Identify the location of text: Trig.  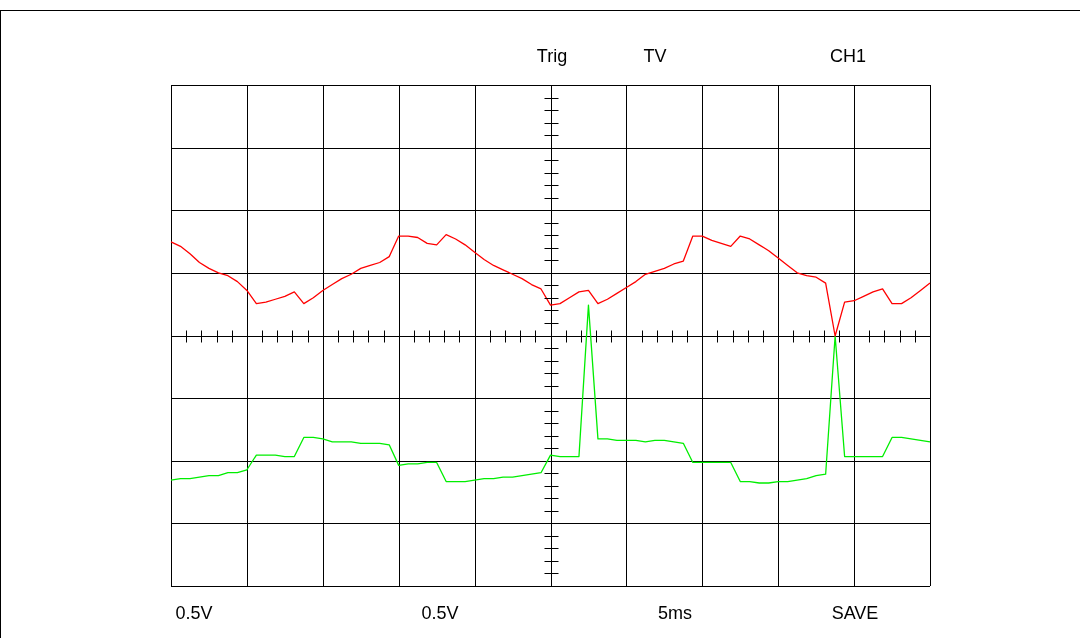
(552, 55).